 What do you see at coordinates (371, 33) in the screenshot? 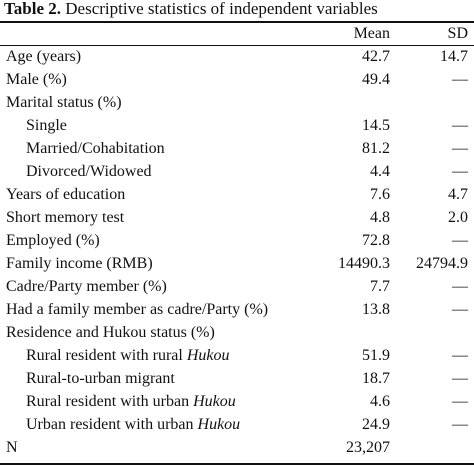
I see `mean-column-header: Mean` at bounding box center [371, 33].